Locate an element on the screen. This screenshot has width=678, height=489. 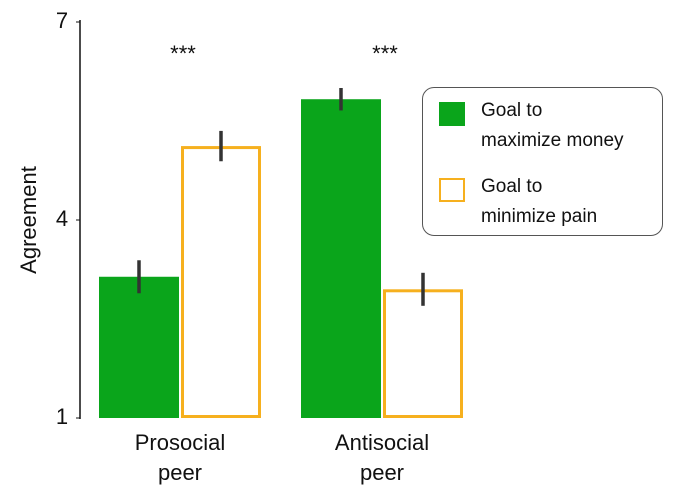
y-tick-label: 1 is located at coordinates (62, 416).